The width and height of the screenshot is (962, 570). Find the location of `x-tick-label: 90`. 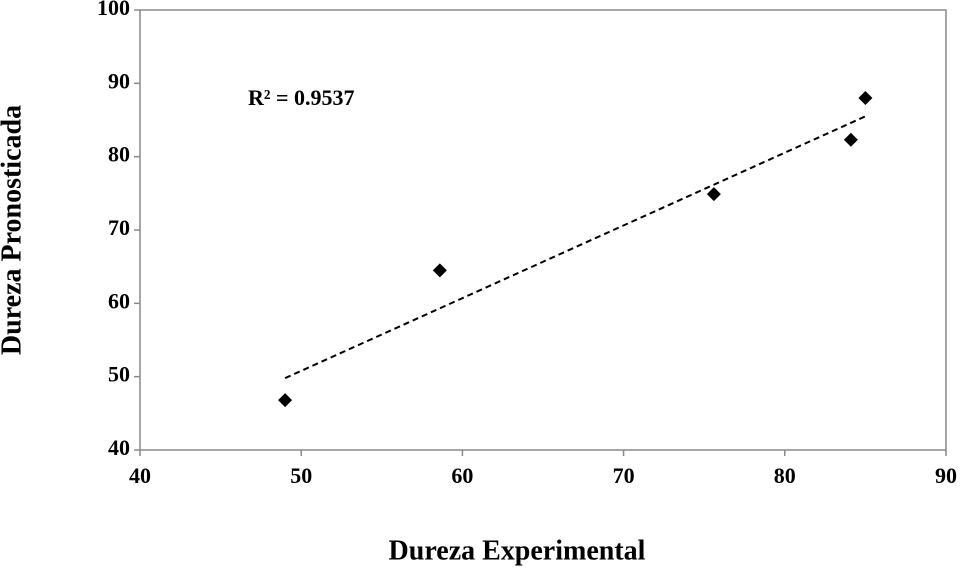

x-tick-label: 90 is located at coordinates (946, 475).